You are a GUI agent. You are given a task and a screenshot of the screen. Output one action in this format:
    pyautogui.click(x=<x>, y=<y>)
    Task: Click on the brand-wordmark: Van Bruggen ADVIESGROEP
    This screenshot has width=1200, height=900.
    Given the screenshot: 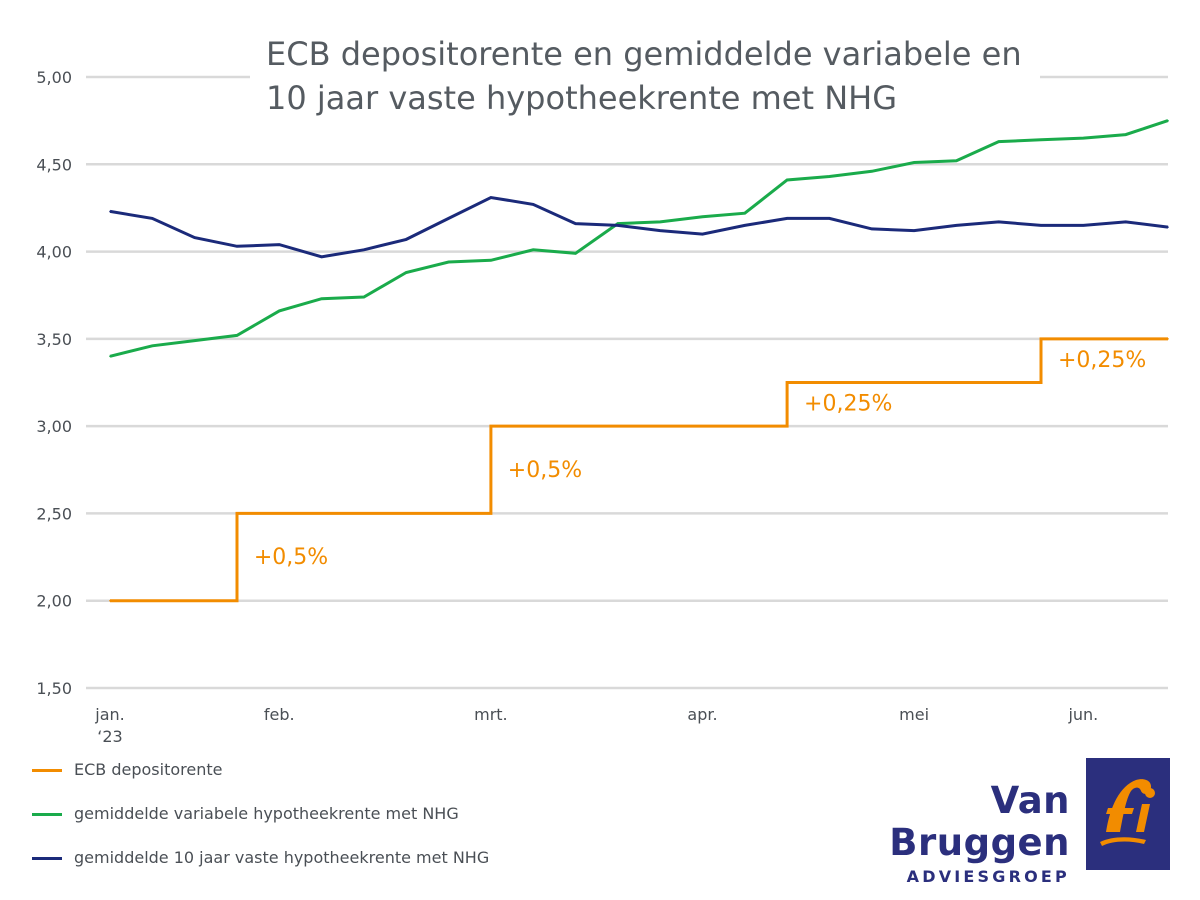 What is the action you would take?
    pyautogui.click(x=939, y=834)
    